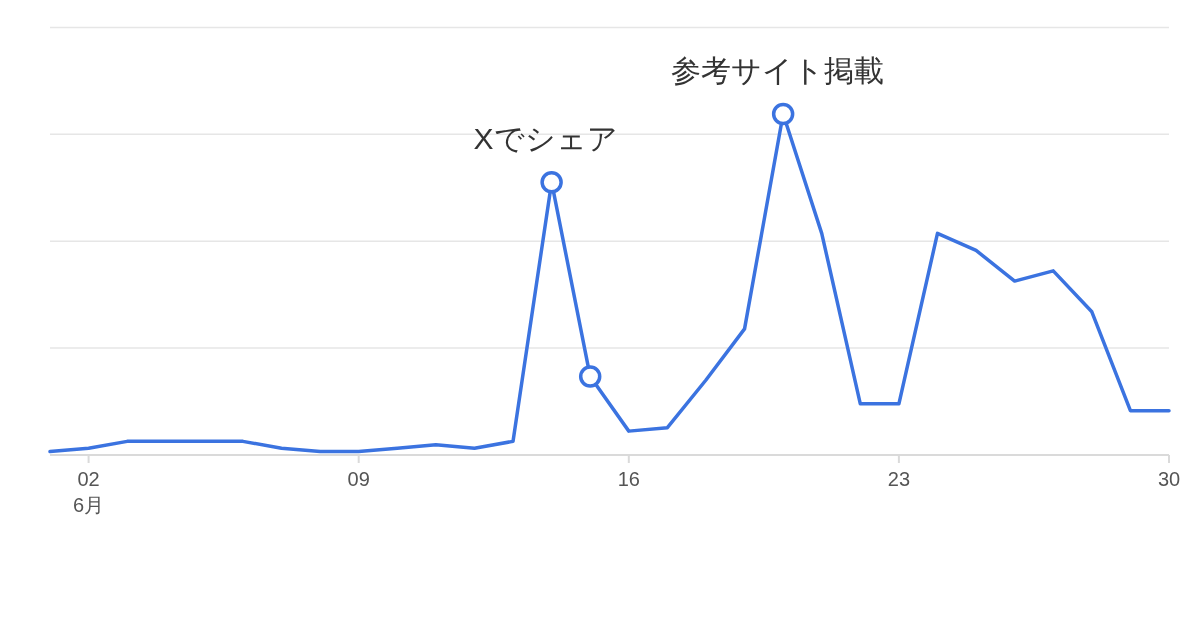 This screenshot has height=628, width=1200. I want to click on x-tick-label: 30, so click(1169, 479).